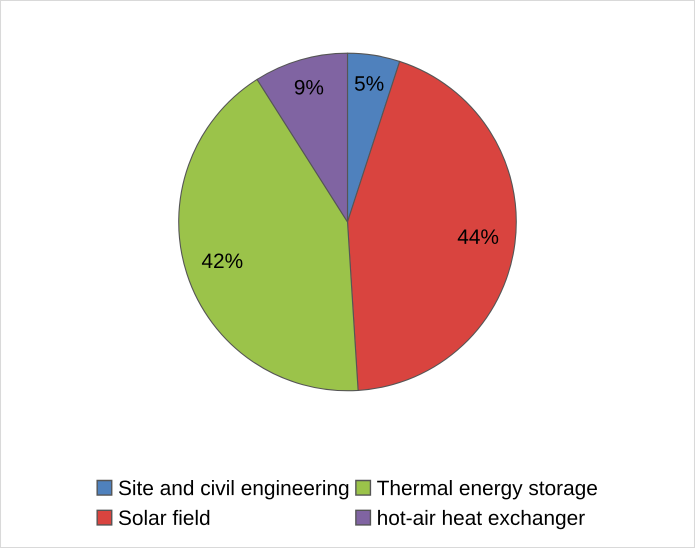 The height and width of the screenshot is (548, 695). What do you see at coordinates (481, 520) in the screenshot?
I see `legend-label: hot-air heat exchanger` at bounding box center [481, 520].